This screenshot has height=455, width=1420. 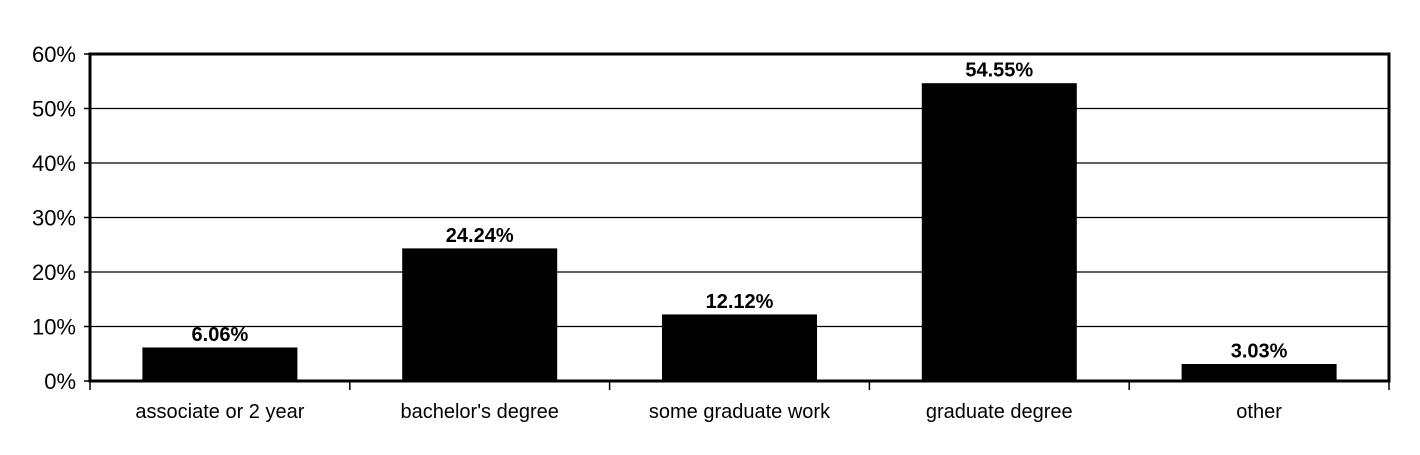 What do you see at coordinates (480, 236) in the screenshot?
I see `data-label: 24.24%` at bounding box center [480, 236].